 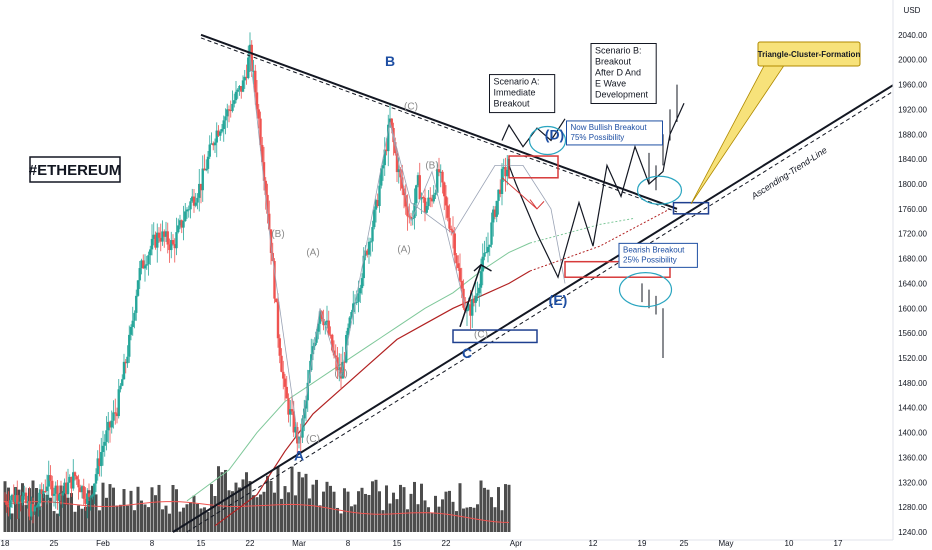 I want to click on note-line: After D And, so click(x=618, y=73).